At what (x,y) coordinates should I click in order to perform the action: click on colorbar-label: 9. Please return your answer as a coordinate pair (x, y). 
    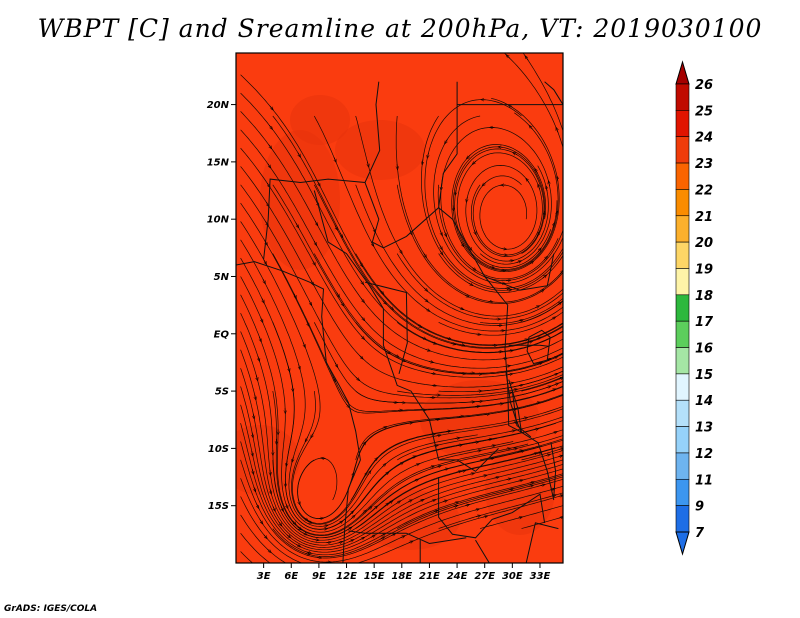
    Looking at the image, I should click on (699, 507).